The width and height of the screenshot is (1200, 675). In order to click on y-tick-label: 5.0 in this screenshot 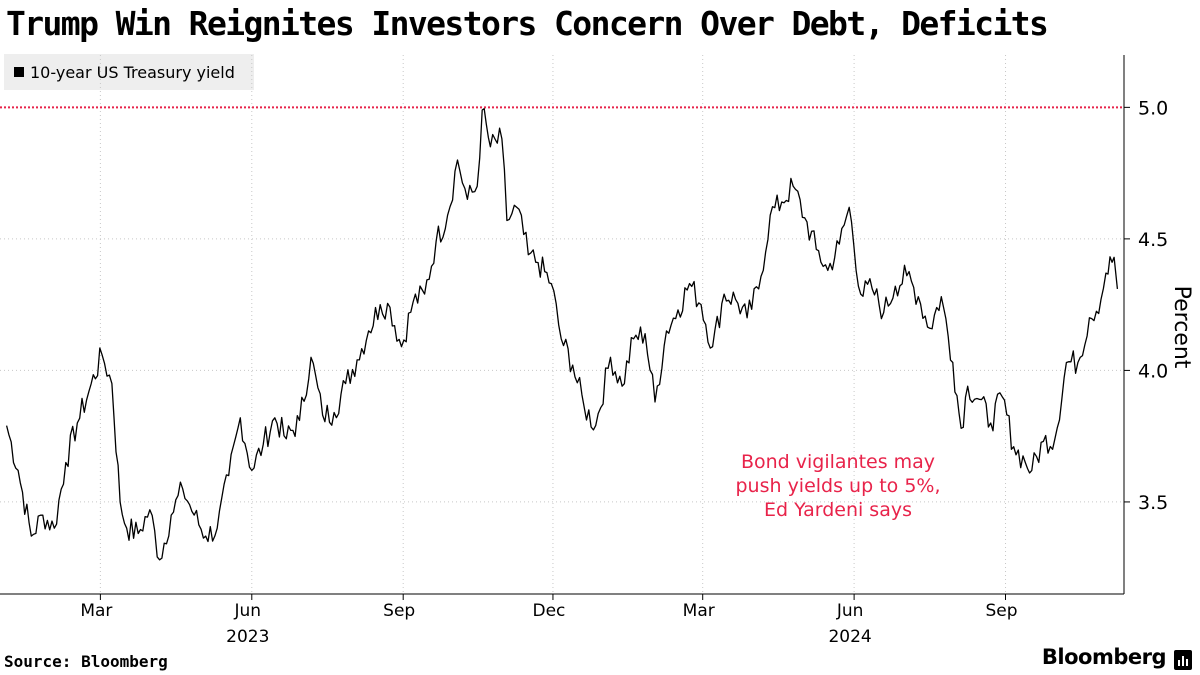, I will do `click(1153, 108)`.